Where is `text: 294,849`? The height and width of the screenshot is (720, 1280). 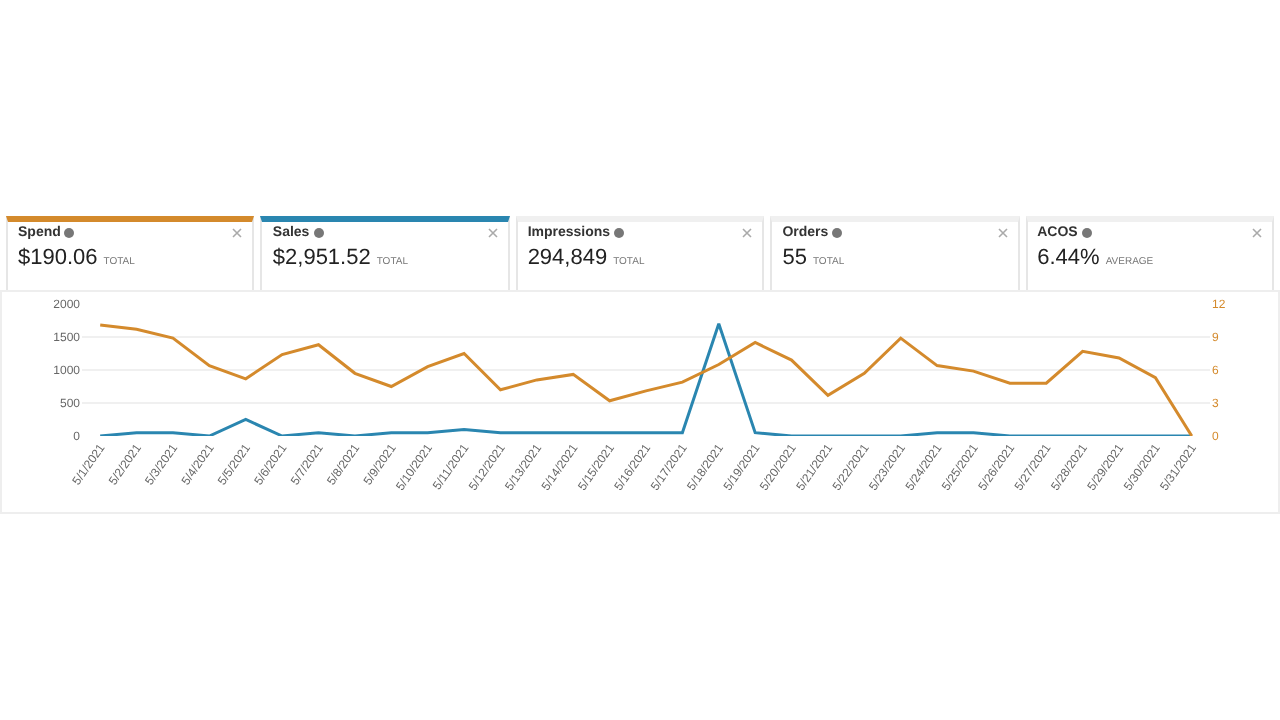
text: 294,849 is located at coordinates (567, 258).